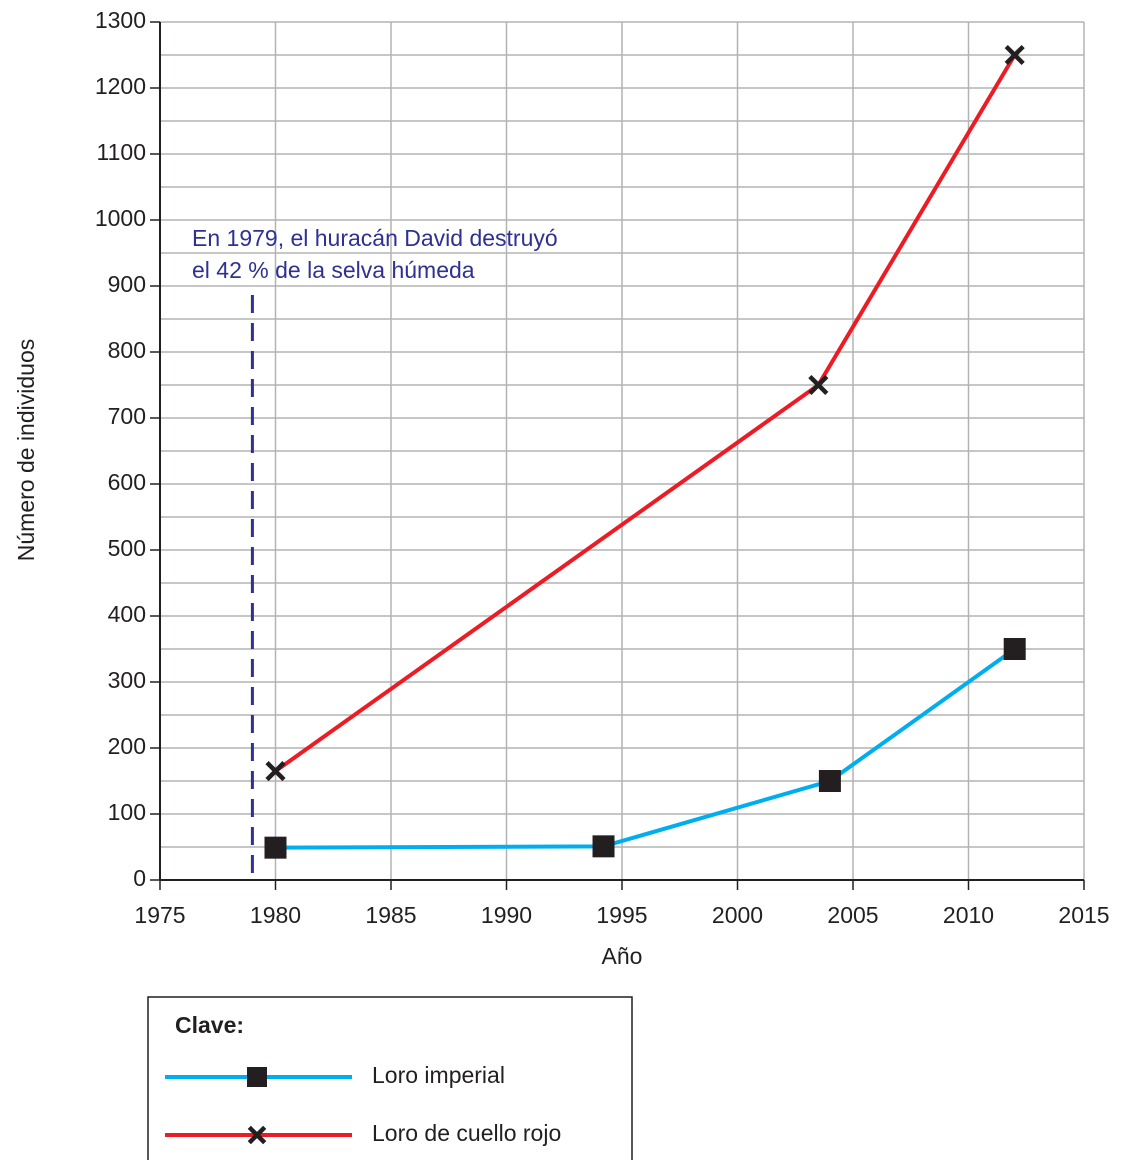  Describe the element at coordinates (375, 238) in the screenshot. I see `annotation-text: En 1979, el huracán David destruyó` at that location.